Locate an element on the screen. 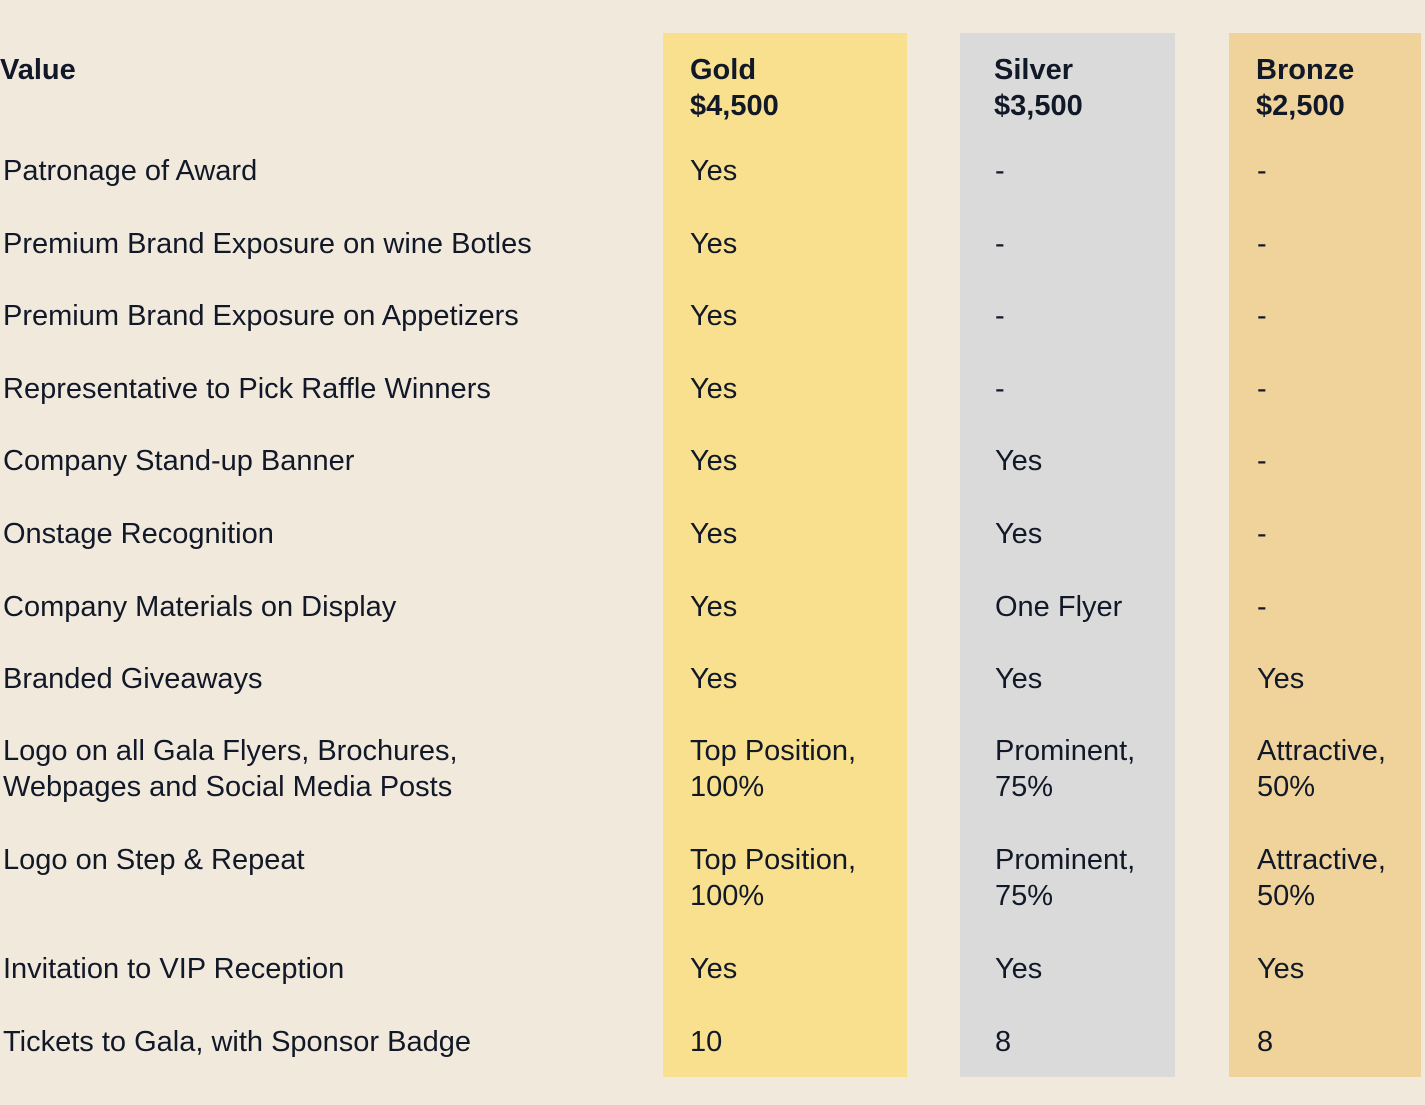 The height and width of the screenshot is (1105, 1425). feature-label-line: Logo on all Gala Flyers, Brochures, is located at coordinates (230, 751).